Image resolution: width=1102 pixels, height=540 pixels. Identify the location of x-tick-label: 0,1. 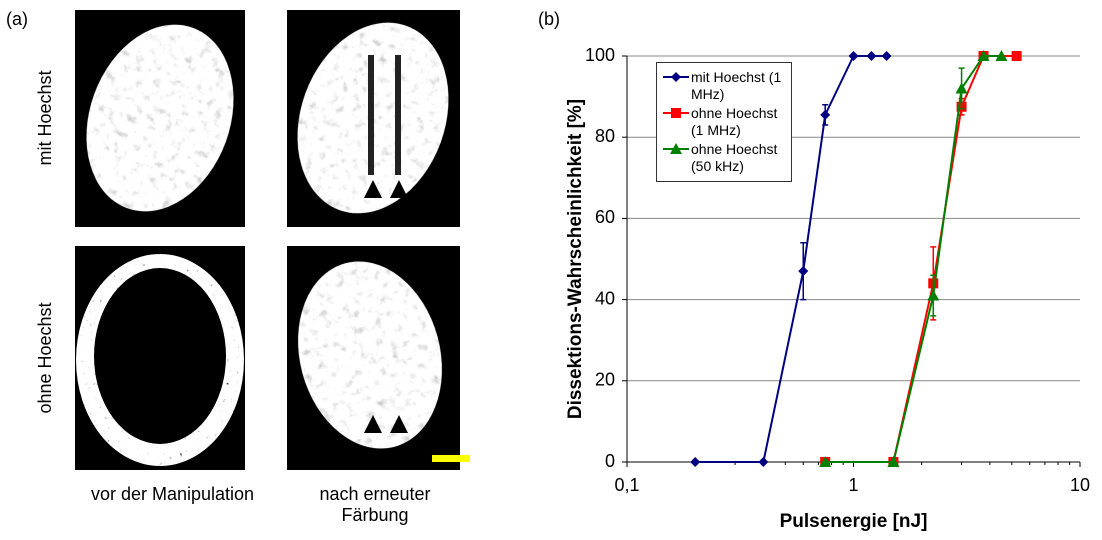
(626, 485).